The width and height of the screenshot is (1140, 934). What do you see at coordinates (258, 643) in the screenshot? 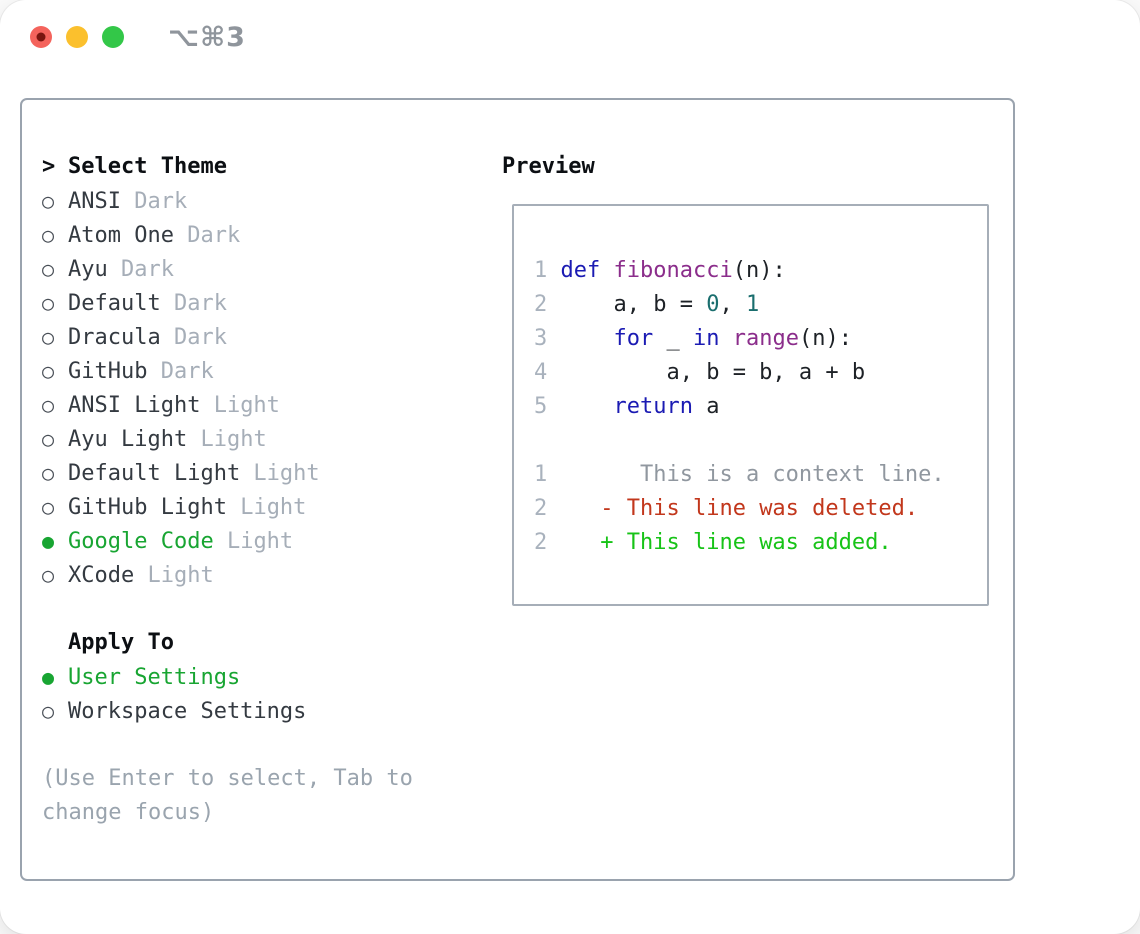
I see `apply-to-heading: Apply To` at bounding box center [258, 643].